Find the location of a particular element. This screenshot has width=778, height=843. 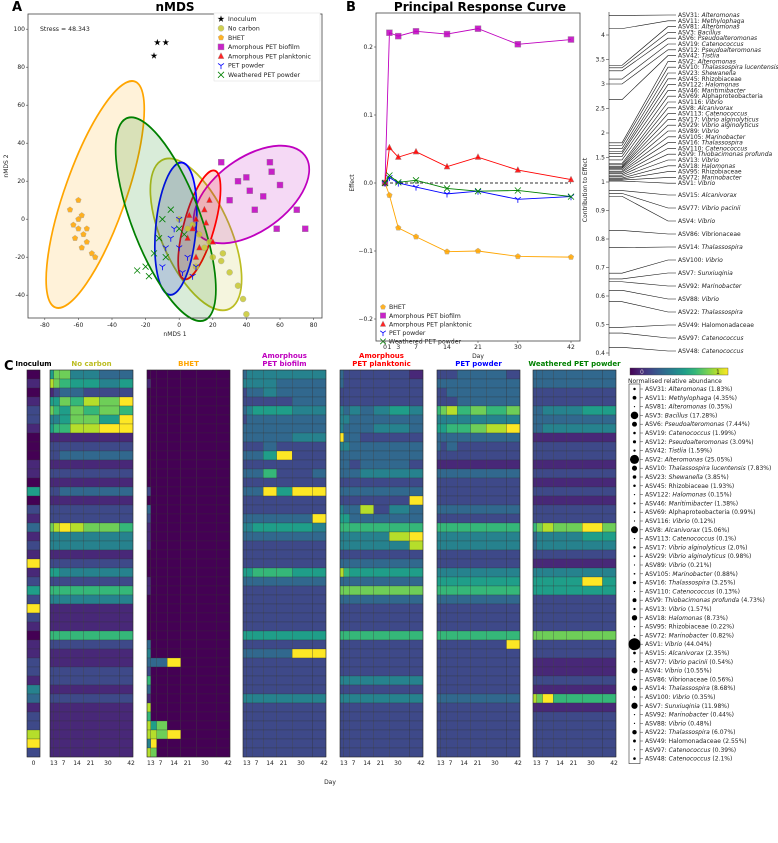

abundance-dot is located at coordinates (634, 609).